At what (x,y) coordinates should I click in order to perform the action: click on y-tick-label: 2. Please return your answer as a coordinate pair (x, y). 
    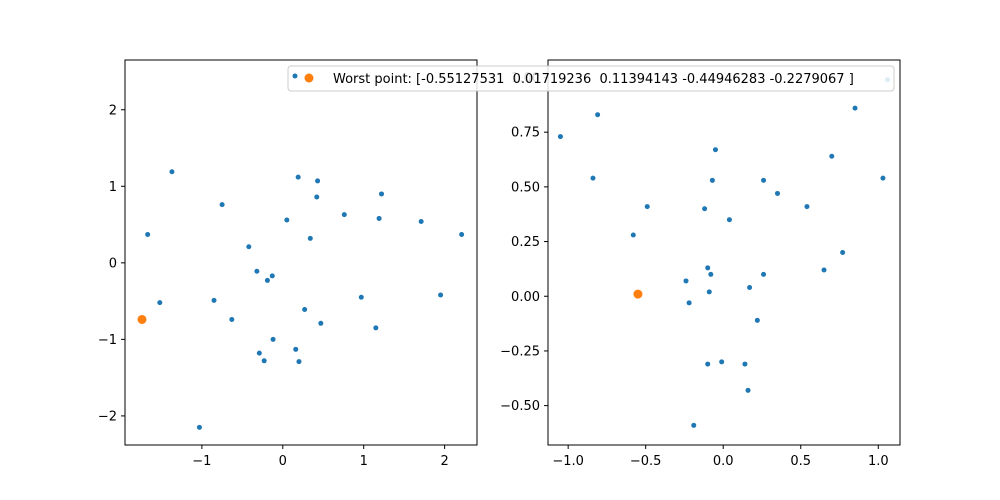
    Looking at the image, I should click on (113, 110).